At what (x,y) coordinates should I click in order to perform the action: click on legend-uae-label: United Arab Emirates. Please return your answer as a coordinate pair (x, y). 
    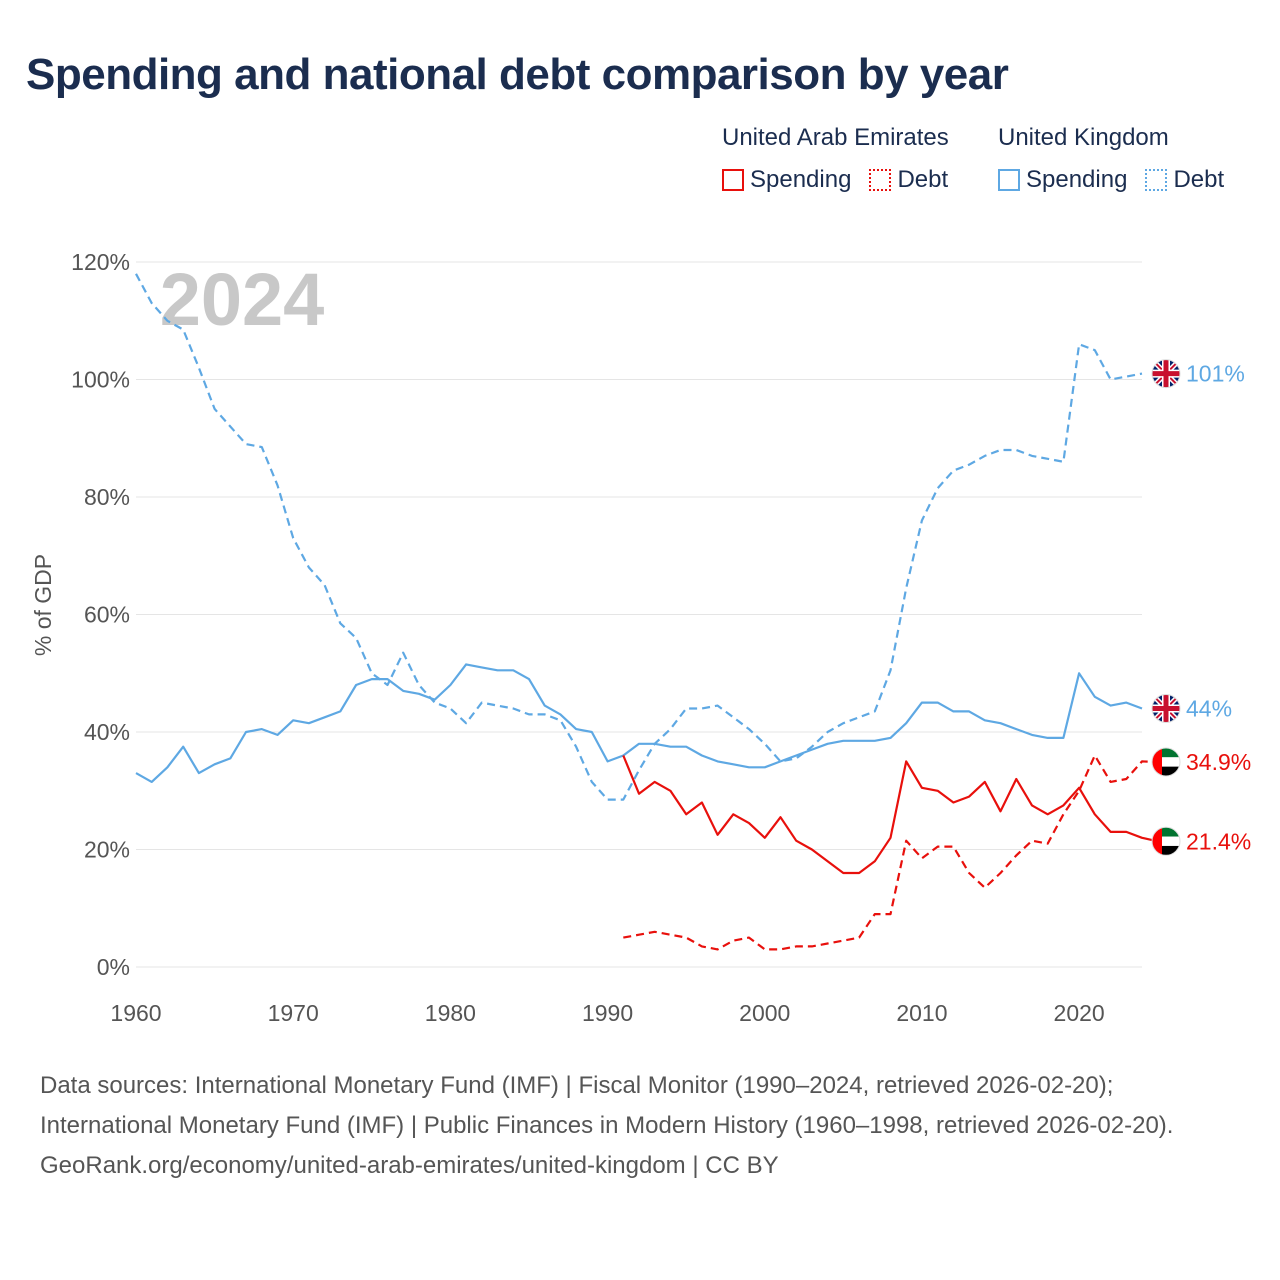
    Looking at the image, I should click on (835, 137).